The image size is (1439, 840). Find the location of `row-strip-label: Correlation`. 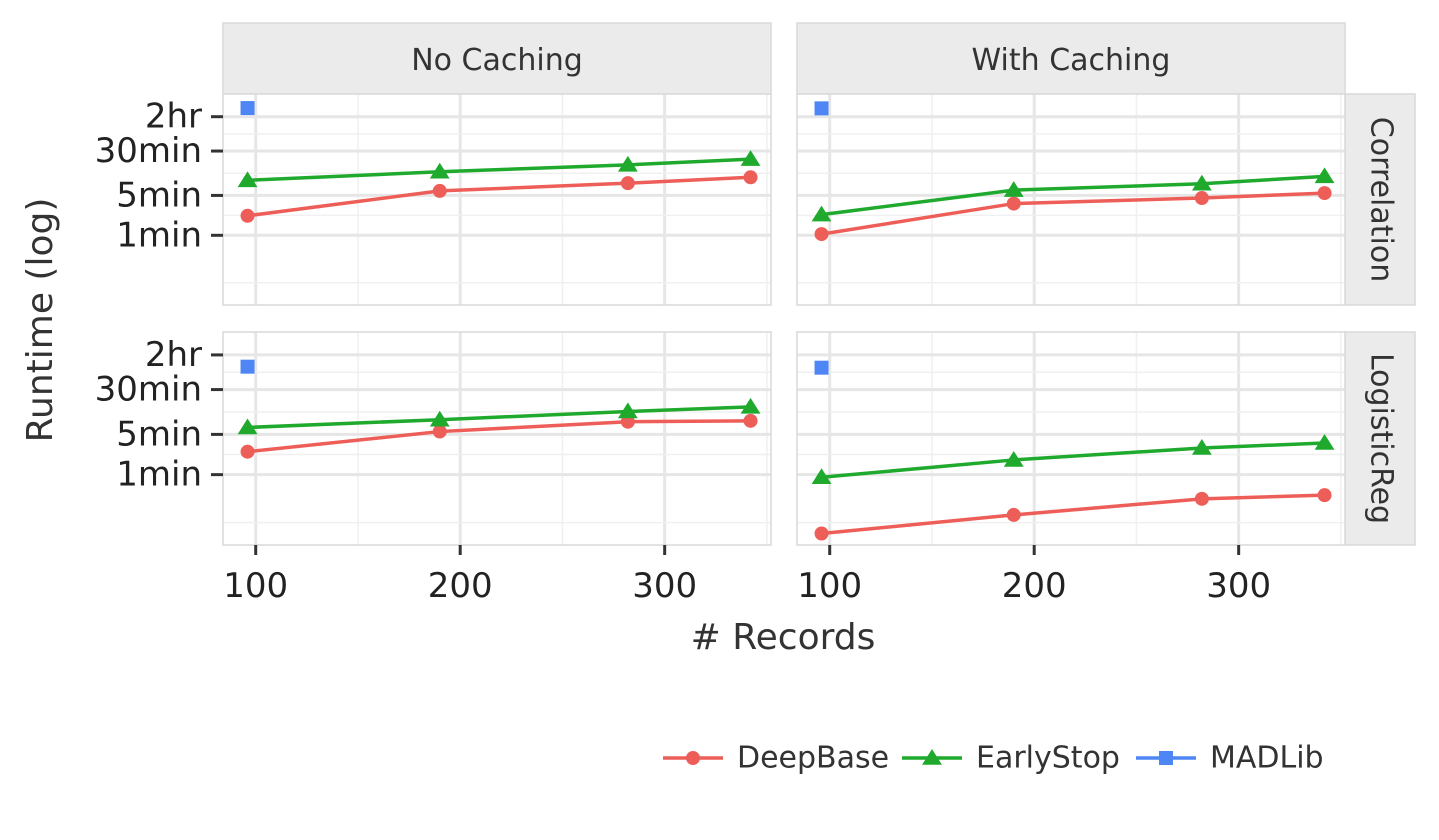

row-strip-label: Correlation is located at coordinates (1381, 199).